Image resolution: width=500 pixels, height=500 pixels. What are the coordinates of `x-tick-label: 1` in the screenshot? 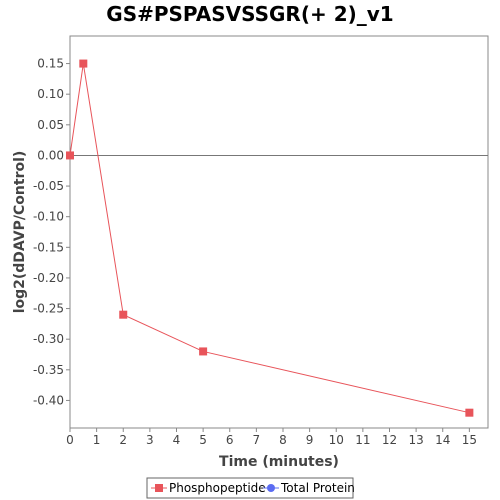 It's located at (97, 440).